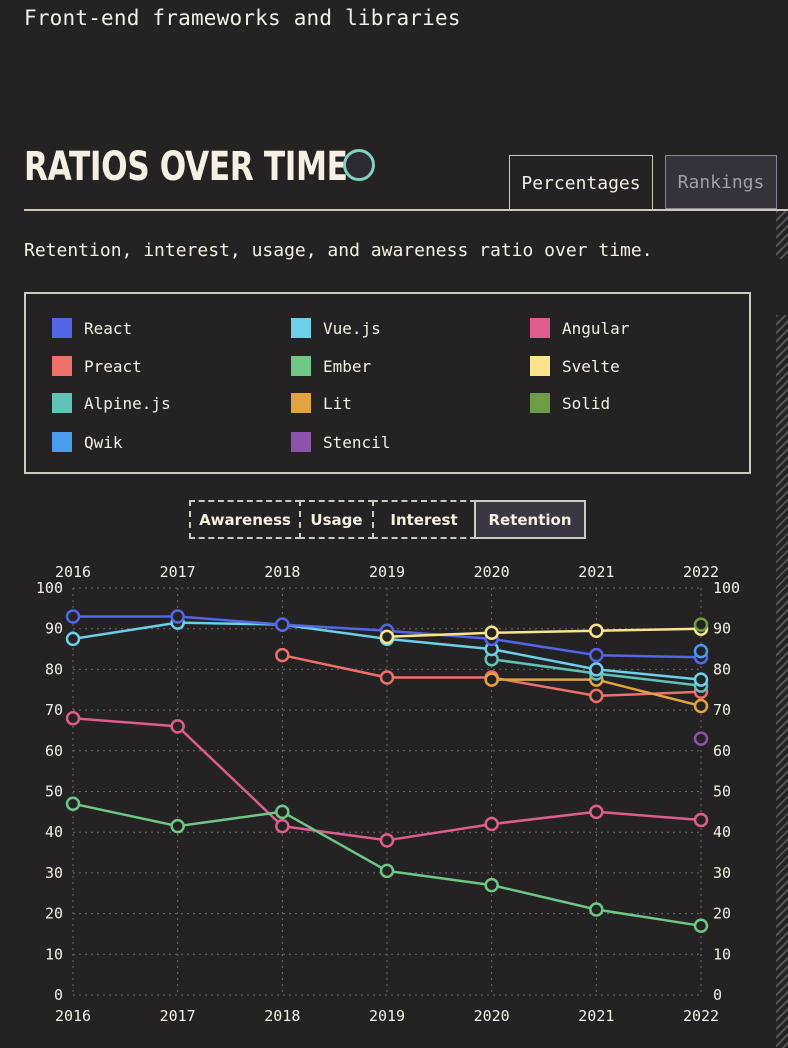  What do you see at coordinates (701, 572) in the screenshot?
I see `x-tick-label-top: 2022` at bounding box center [701, 572].